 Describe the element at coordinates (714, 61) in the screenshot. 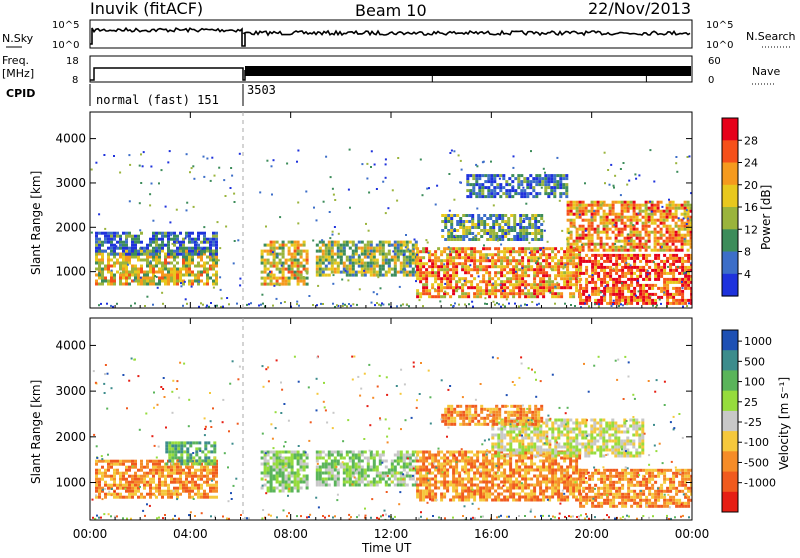

I see `nave-tick-top: 60` at that location.